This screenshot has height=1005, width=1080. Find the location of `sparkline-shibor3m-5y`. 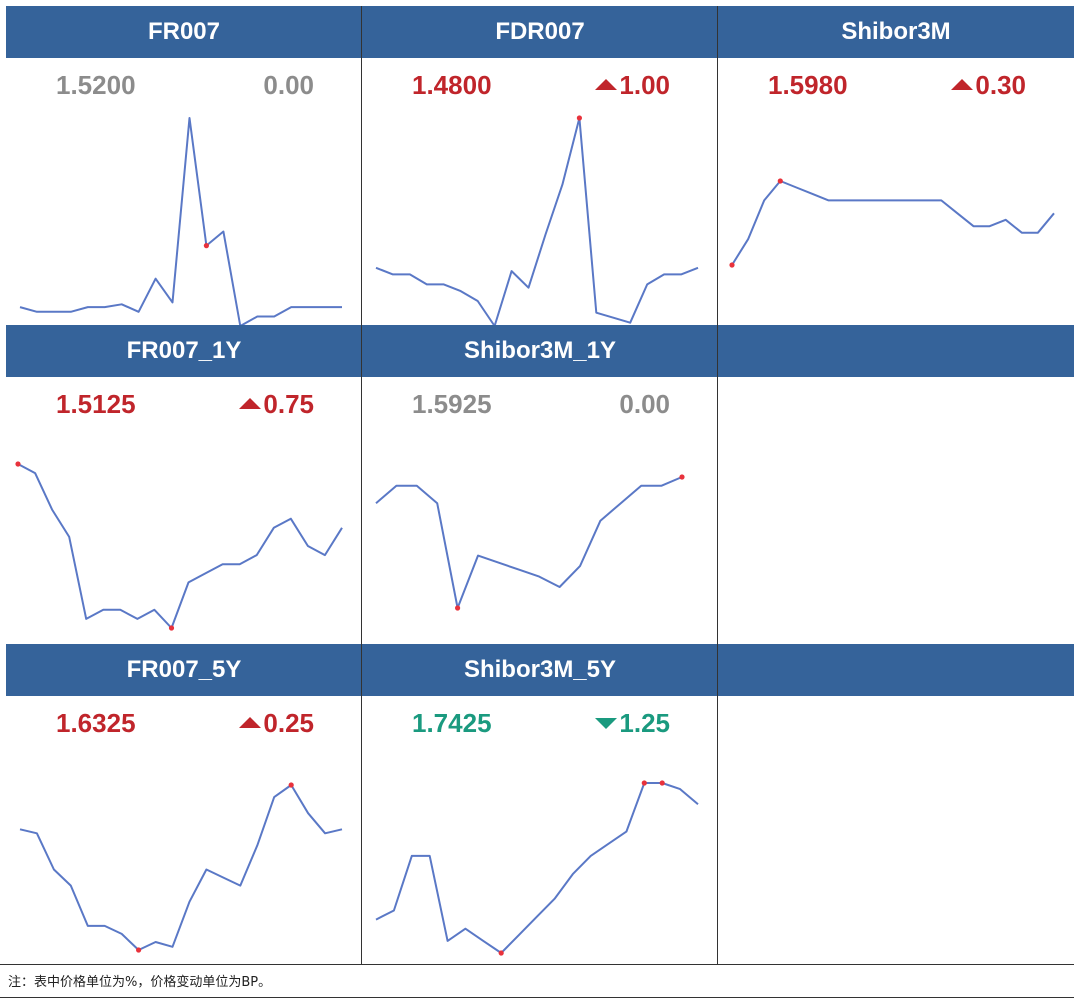

sparkline-shibor3m-5y is located at coordinates (537, 868).